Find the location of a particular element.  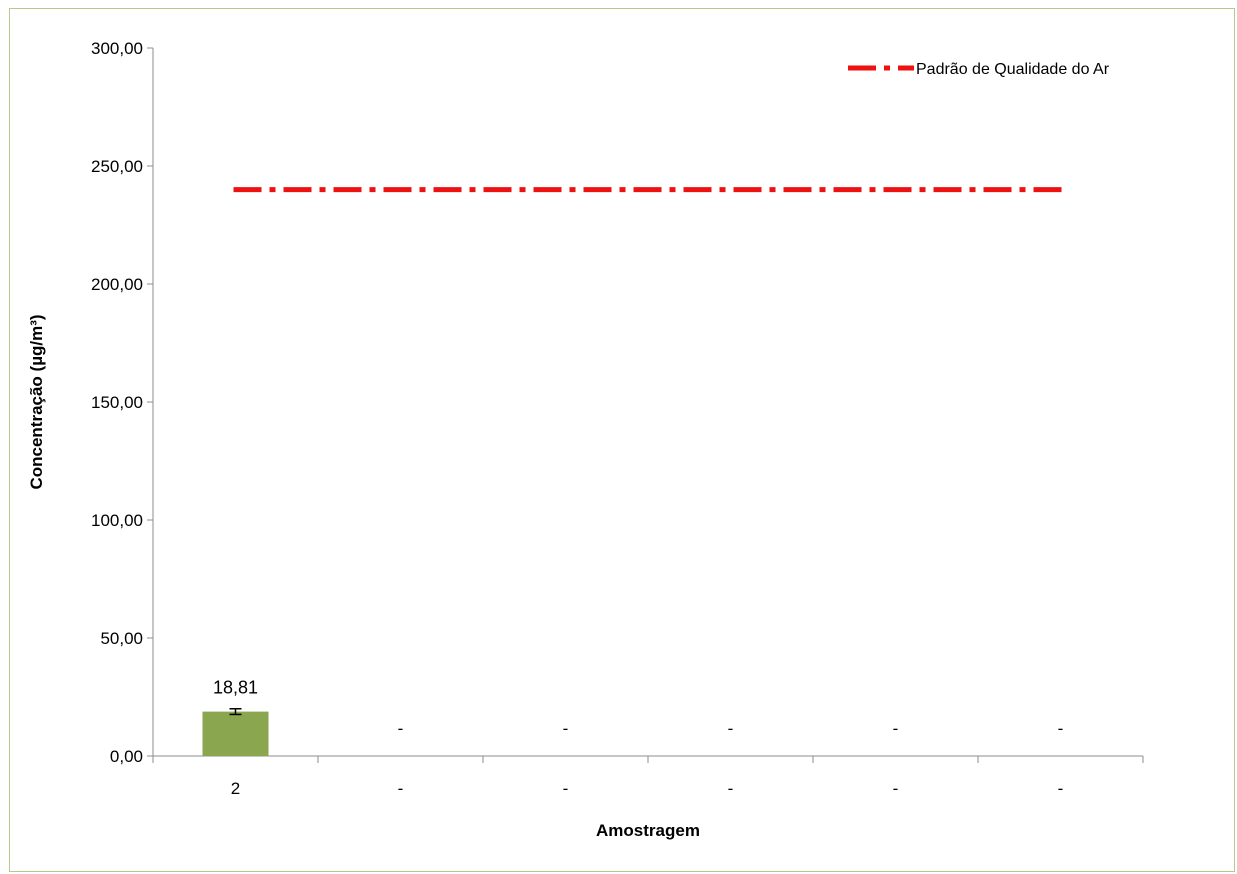

y-tick-label: 0,00 is located at coordinates (126, 756).